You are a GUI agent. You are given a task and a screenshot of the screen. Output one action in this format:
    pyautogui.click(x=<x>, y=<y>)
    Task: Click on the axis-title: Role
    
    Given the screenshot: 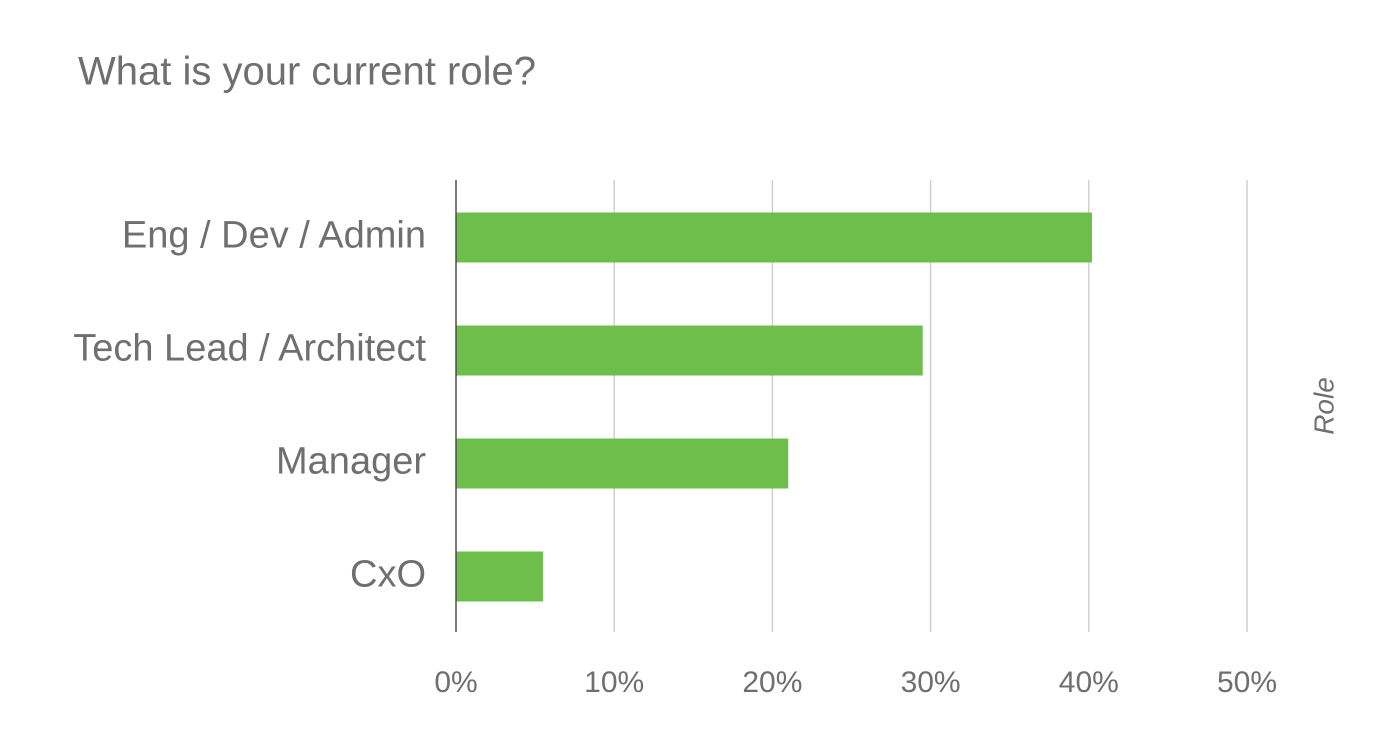 What is the action you would take?
    pyautogui.click(x=1323, y=406)
    